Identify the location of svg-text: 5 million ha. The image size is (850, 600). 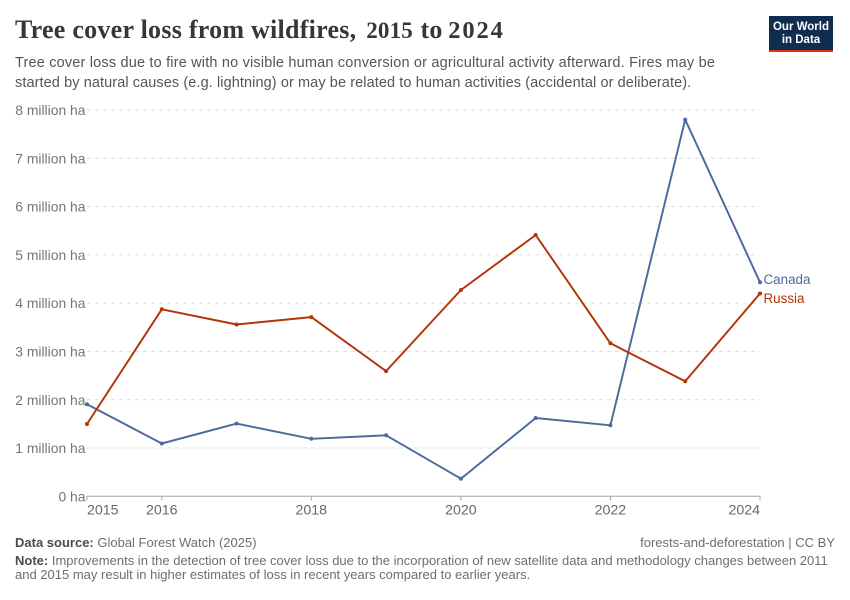
(50, 255).